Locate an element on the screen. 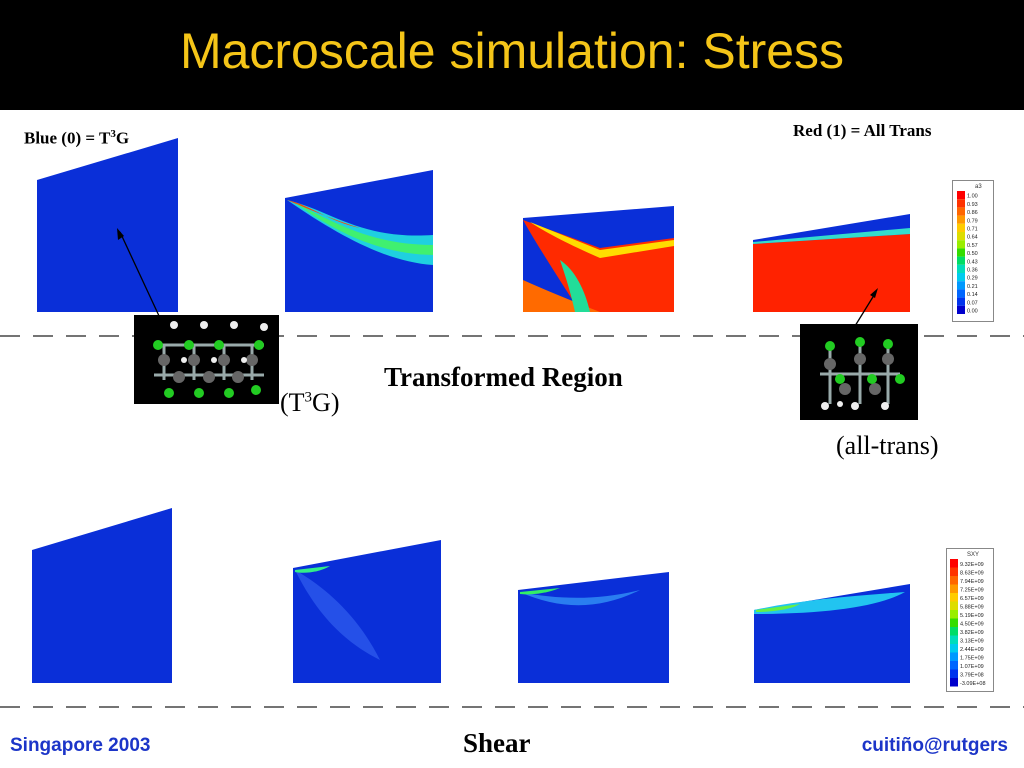 The image size is (1024, 768). legend-value: 0.86 is located at coordinates (972, 213).